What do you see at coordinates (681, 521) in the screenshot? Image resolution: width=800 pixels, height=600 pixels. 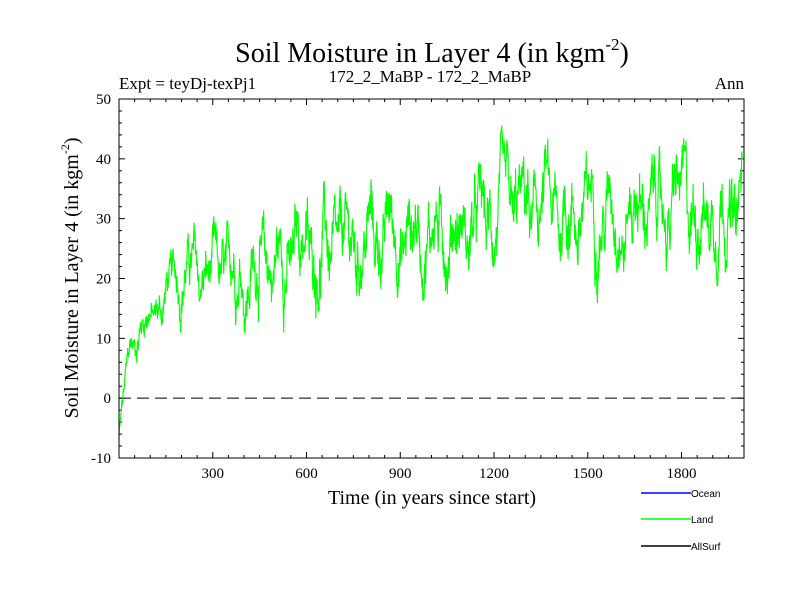 I see `legend: Ocean Land AllSurf` at bounding box center [681, 521].